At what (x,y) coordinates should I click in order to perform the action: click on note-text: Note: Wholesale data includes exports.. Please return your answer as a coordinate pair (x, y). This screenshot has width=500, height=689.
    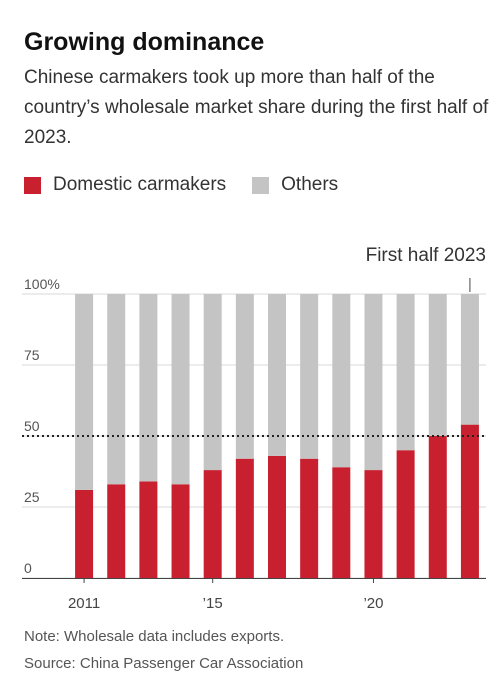
    Looking at the image, I should click on (154, 636).